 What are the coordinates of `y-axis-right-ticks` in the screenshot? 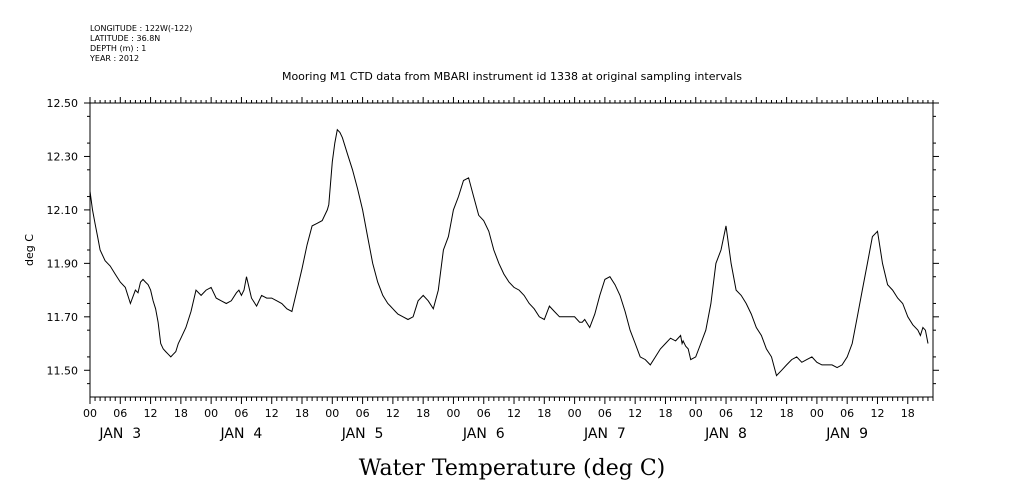 It's located at (936, 243).